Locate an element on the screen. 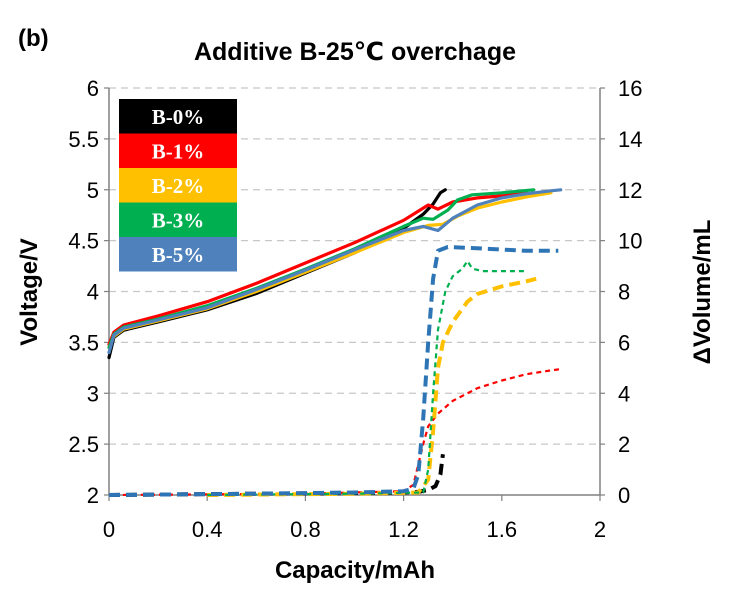 The height and width of the screenshot is (598, 740). legend-label: B-0% is located at coordinates (178, 117).